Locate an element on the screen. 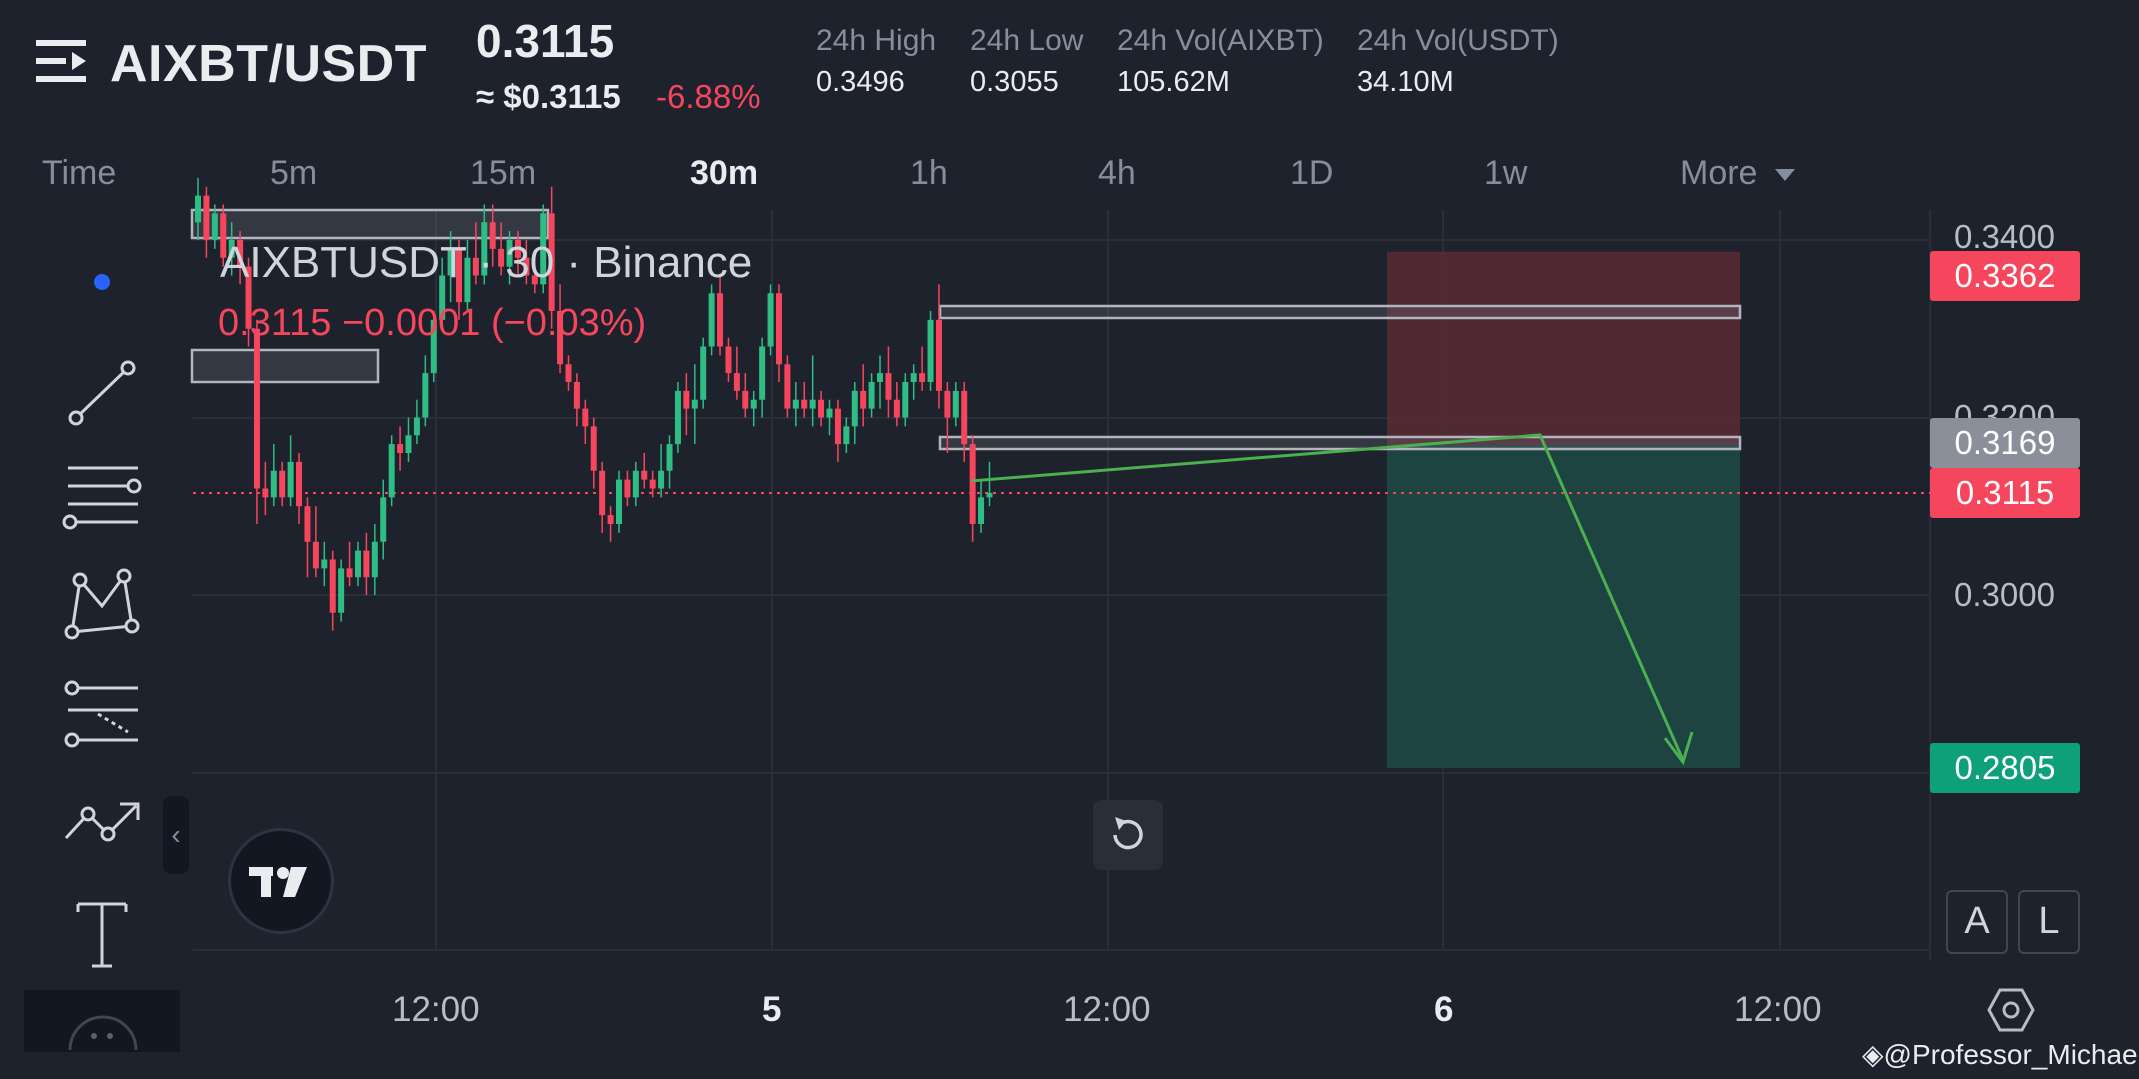 This screenshot has width=2139, height=1079. fib-lines-icon is located at coordinates (102, 494).